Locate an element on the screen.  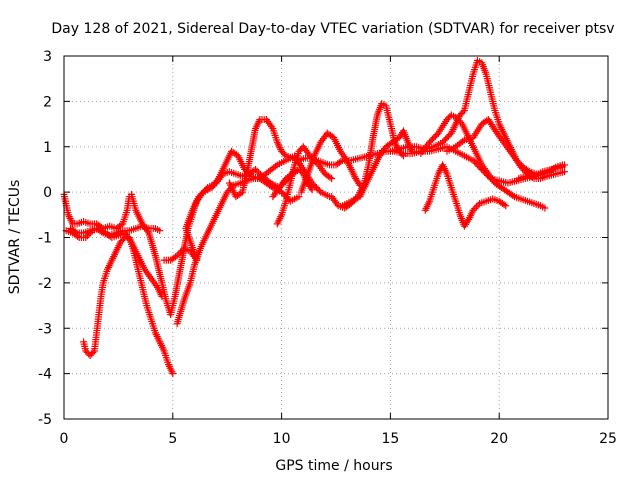
y-tick-label: 3 is located at coordinates (47, 57).